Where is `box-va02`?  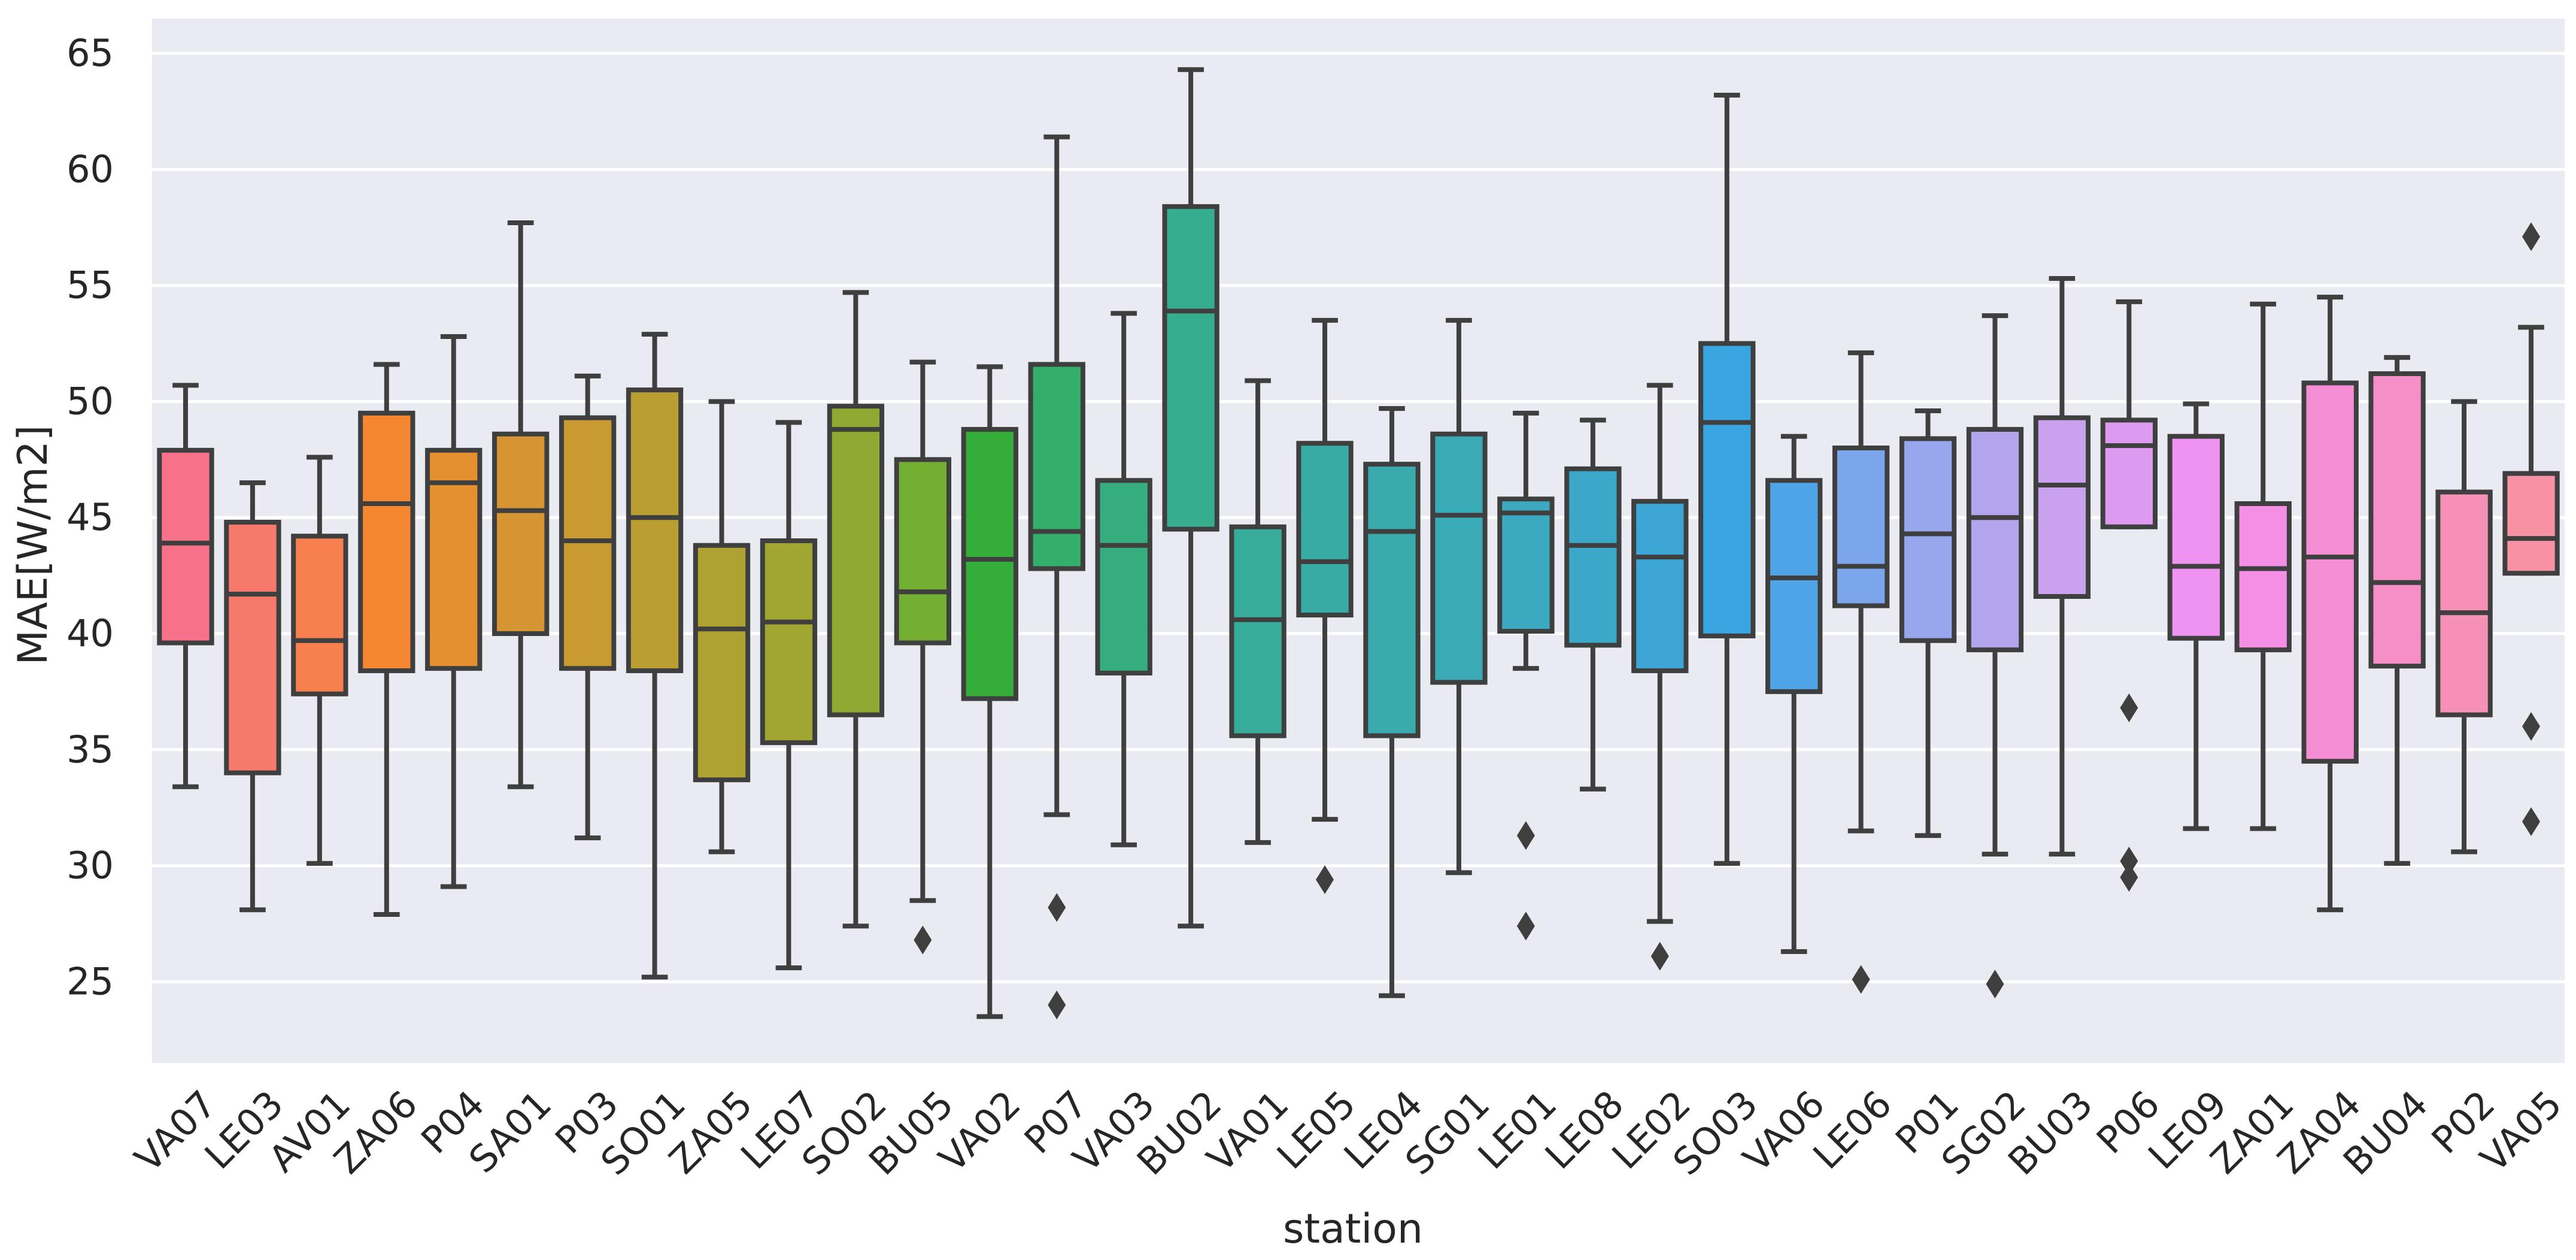 box-va02 is located at coordinates (989, 691).